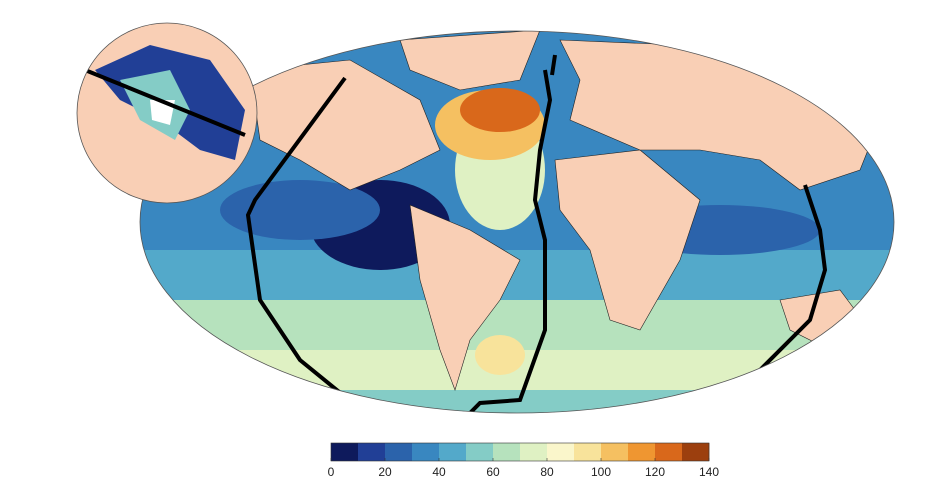 This screenshot has height=483, width=943. I want to click on tick-label: 140, so click(709, 472).